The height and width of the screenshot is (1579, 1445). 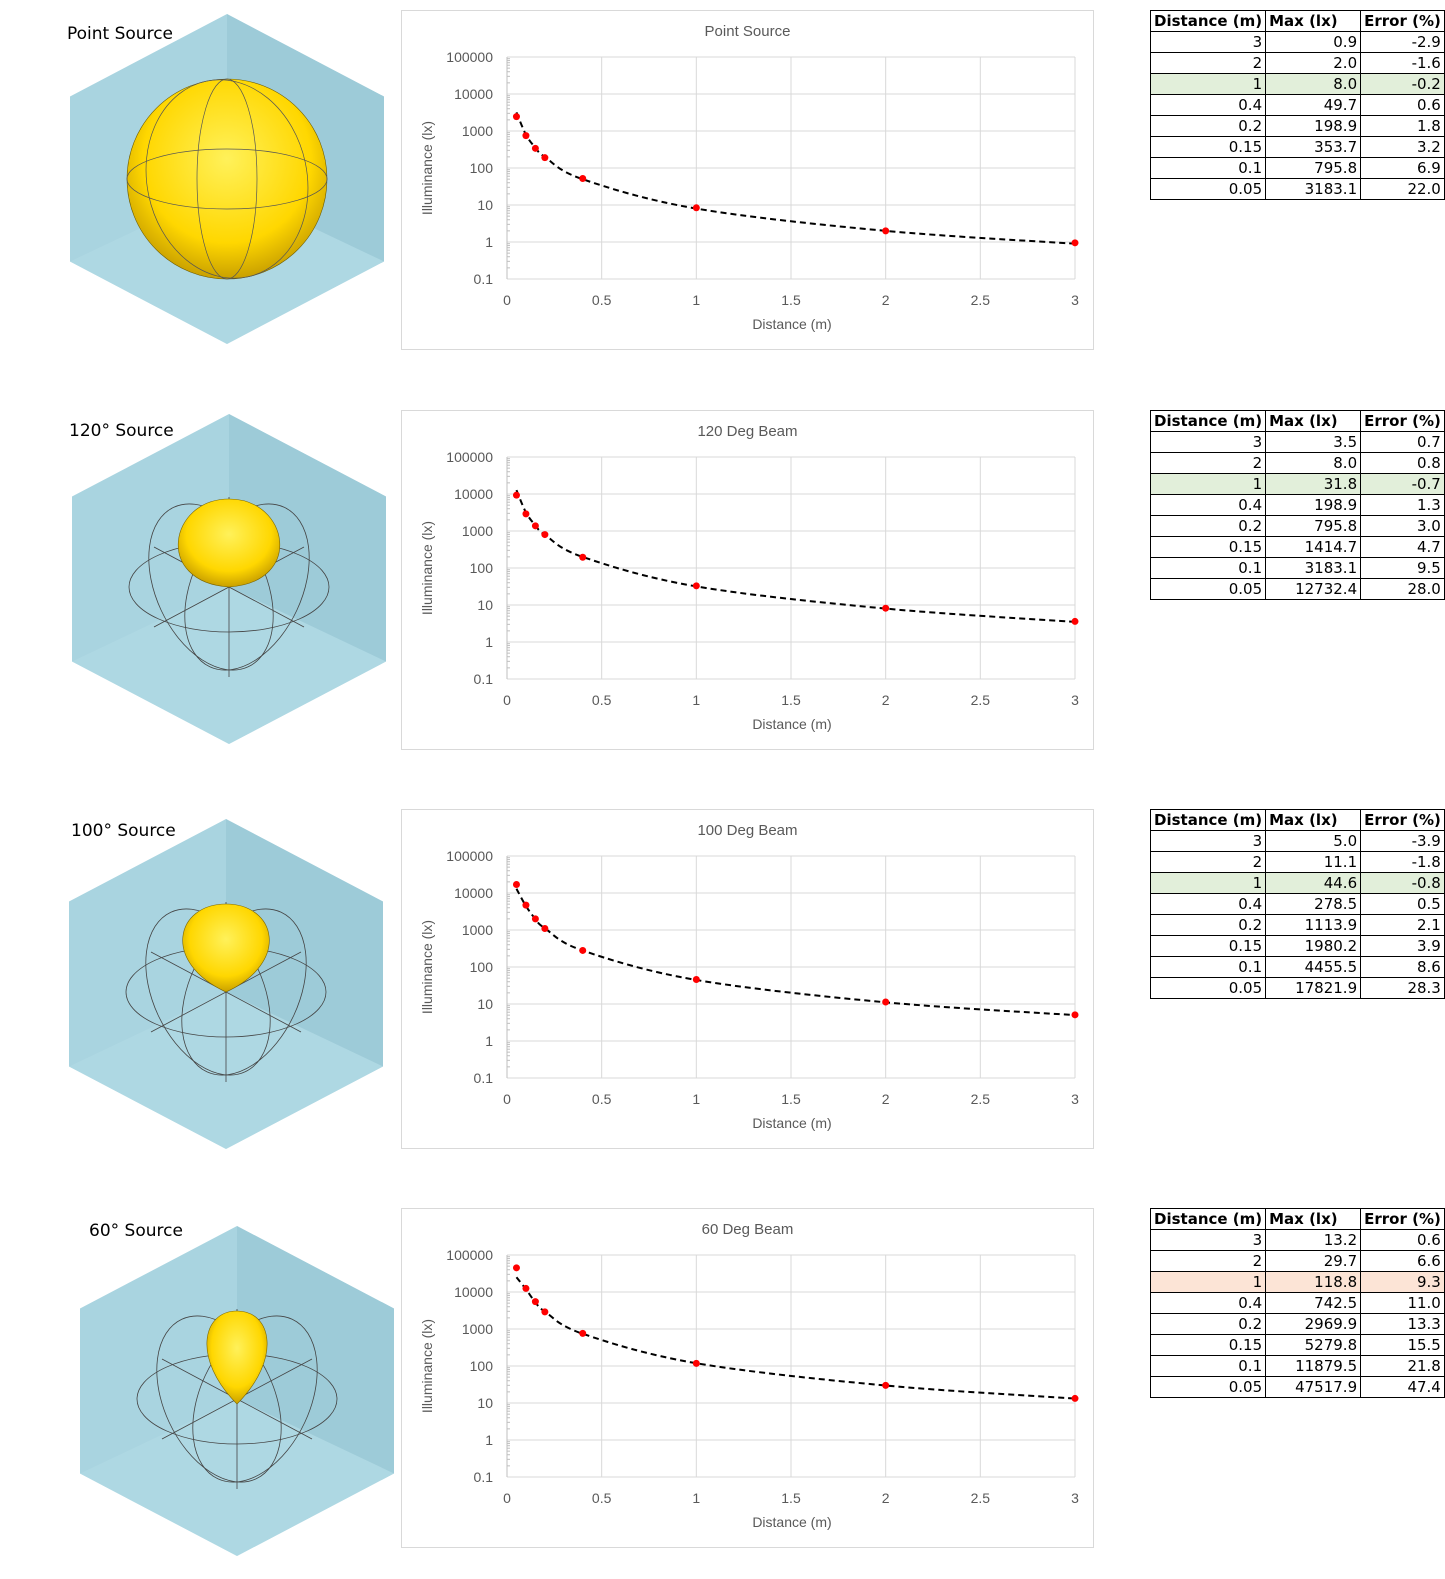 I want to click on table-cell: 353.7, so click(x=1313, y=147).